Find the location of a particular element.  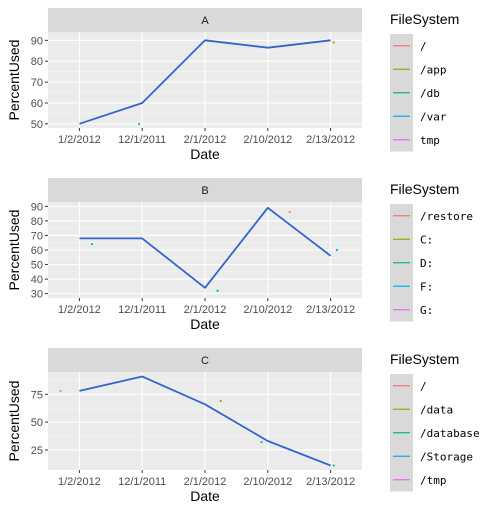

legend: FileSystem / /app/db/var tmp is located at coordinates (424, 81).